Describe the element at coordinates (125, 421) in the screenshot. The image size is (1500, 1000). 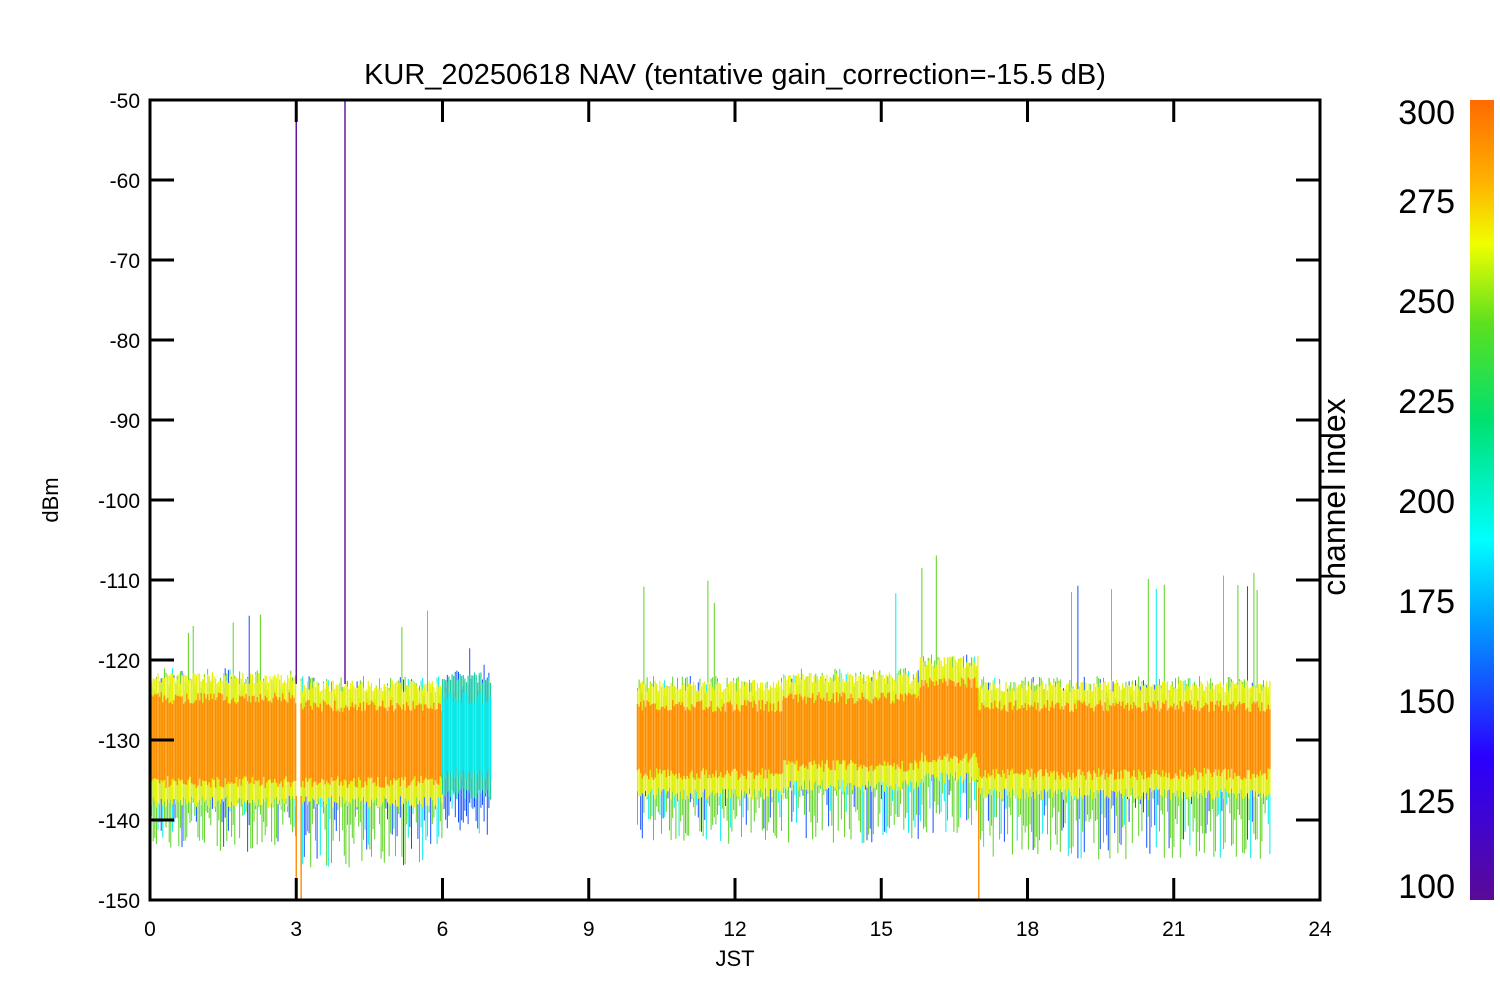
I see `y-tick-label-4: -90` at that location.